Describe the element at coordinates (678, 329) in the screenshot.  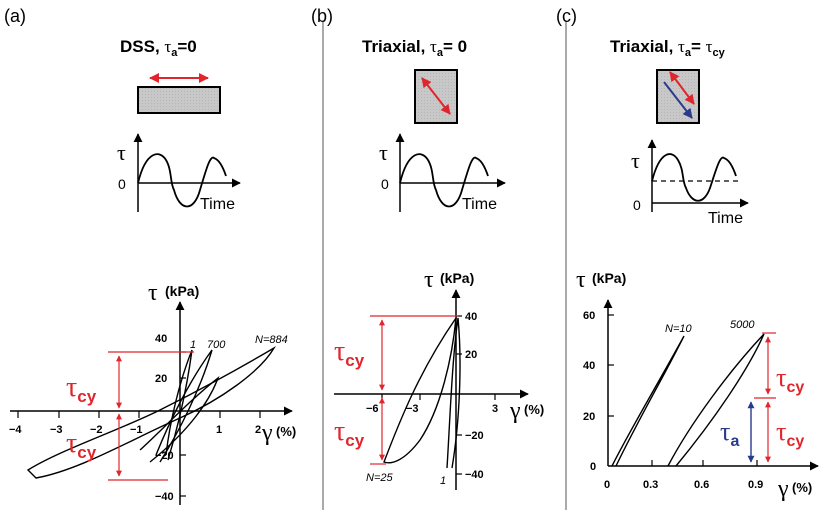
I see `curve-label: N=10` at that location.